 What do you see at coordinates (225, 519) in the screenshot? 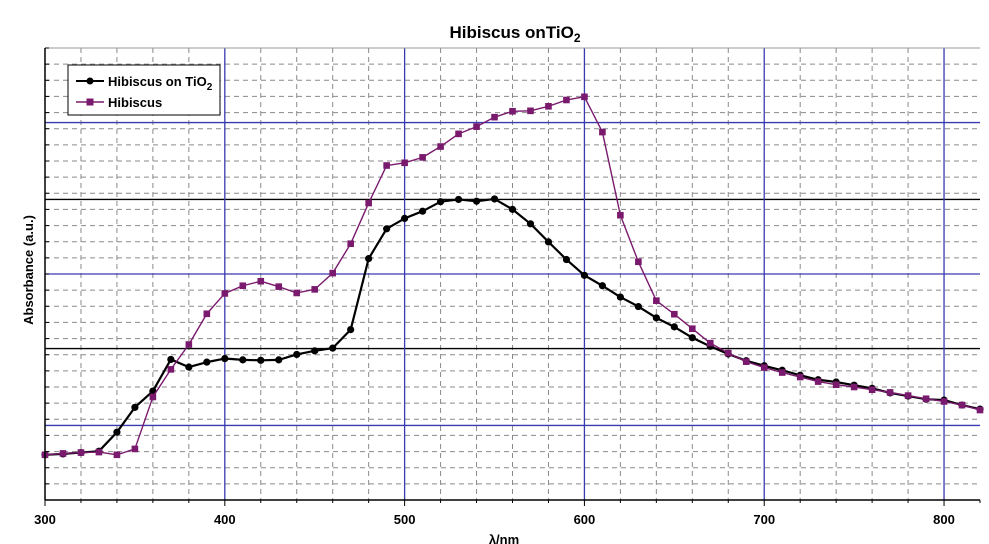
I see `x-tick-label: 400` at bounding box center [225, 519].